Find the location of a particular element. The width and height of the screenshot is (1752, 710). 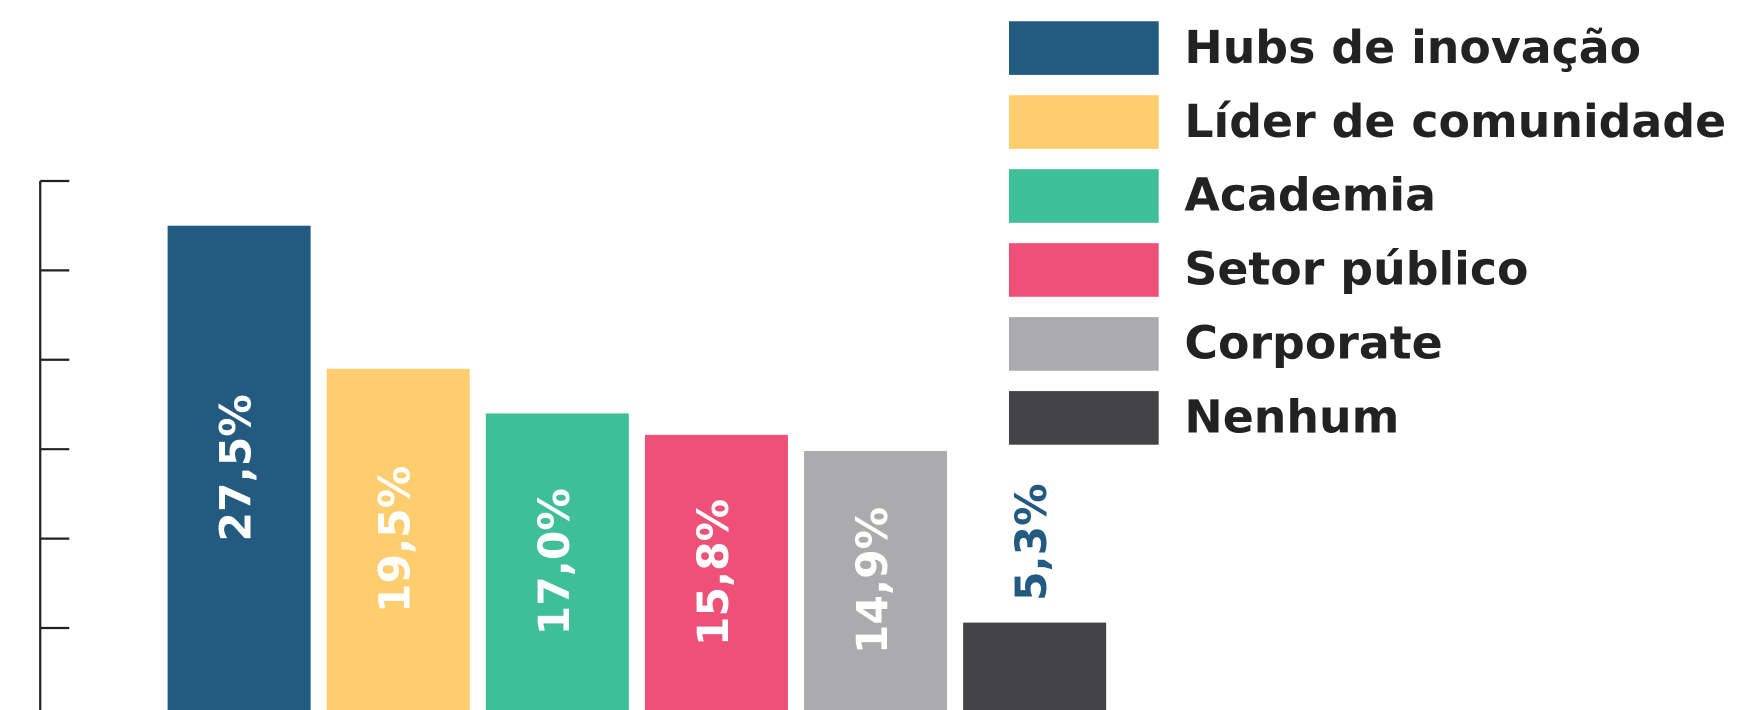

legend-label: Setor público is located at coordinates (1356, 269).